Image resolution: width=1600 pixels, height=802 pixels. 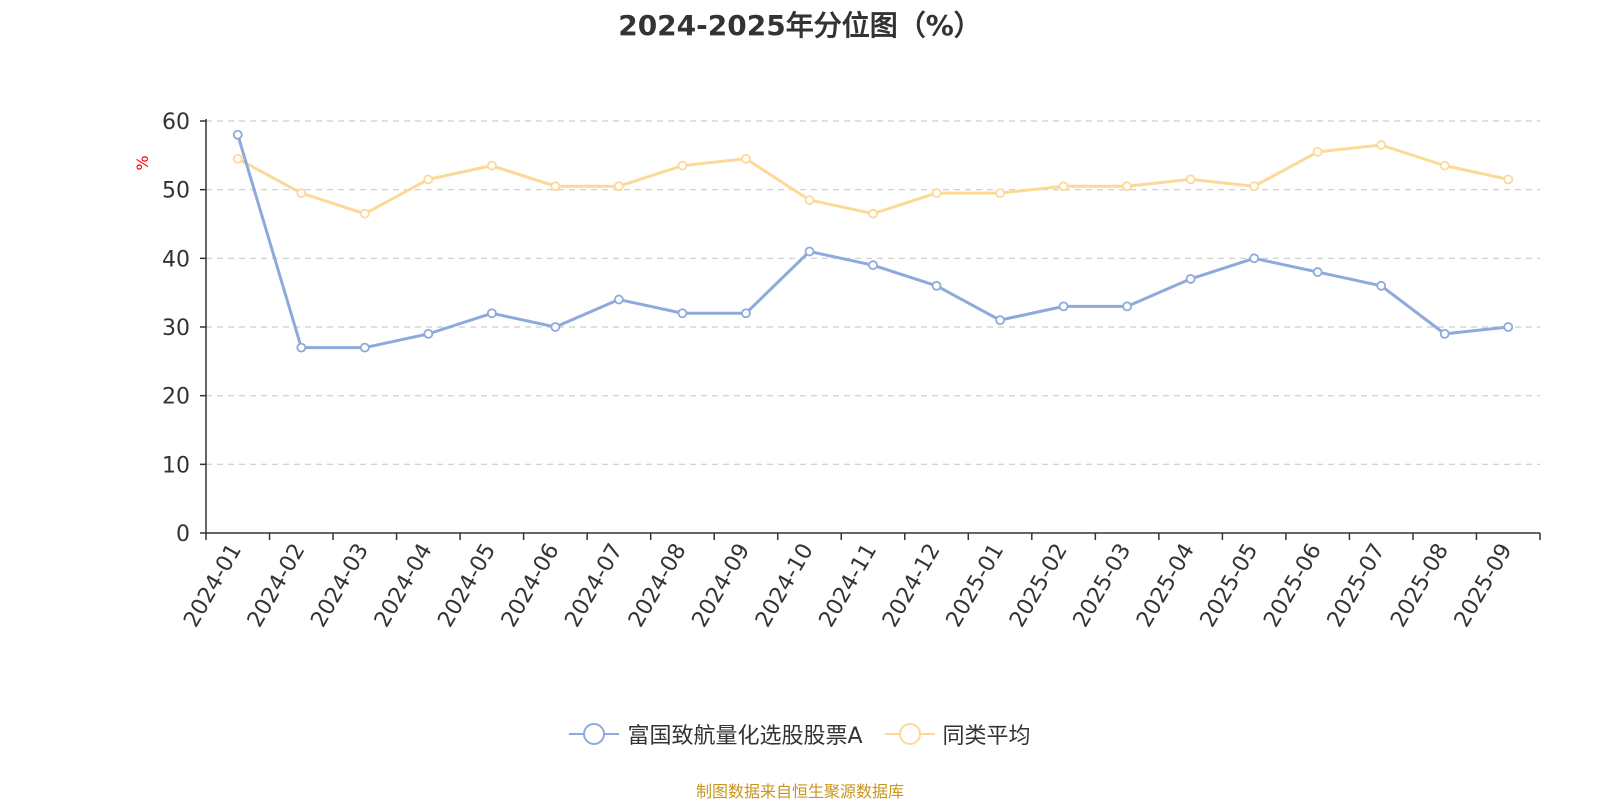 I want to click on source-note: 制图数据来自恒生聚源数据库, so click(x=799, y=791).